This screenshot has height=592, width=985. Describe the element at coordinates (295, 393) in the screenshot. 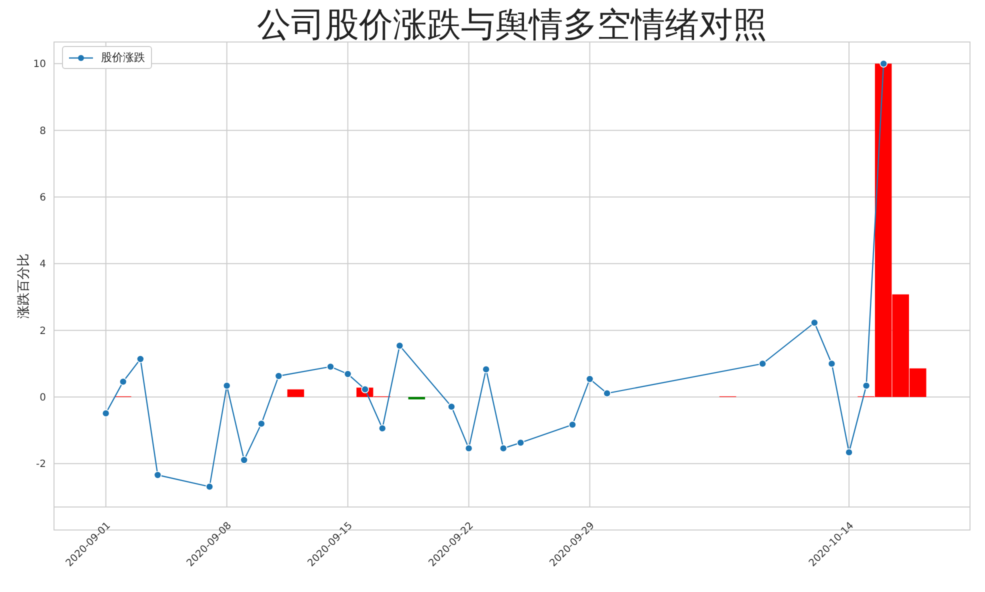

I see `bar` at that location.